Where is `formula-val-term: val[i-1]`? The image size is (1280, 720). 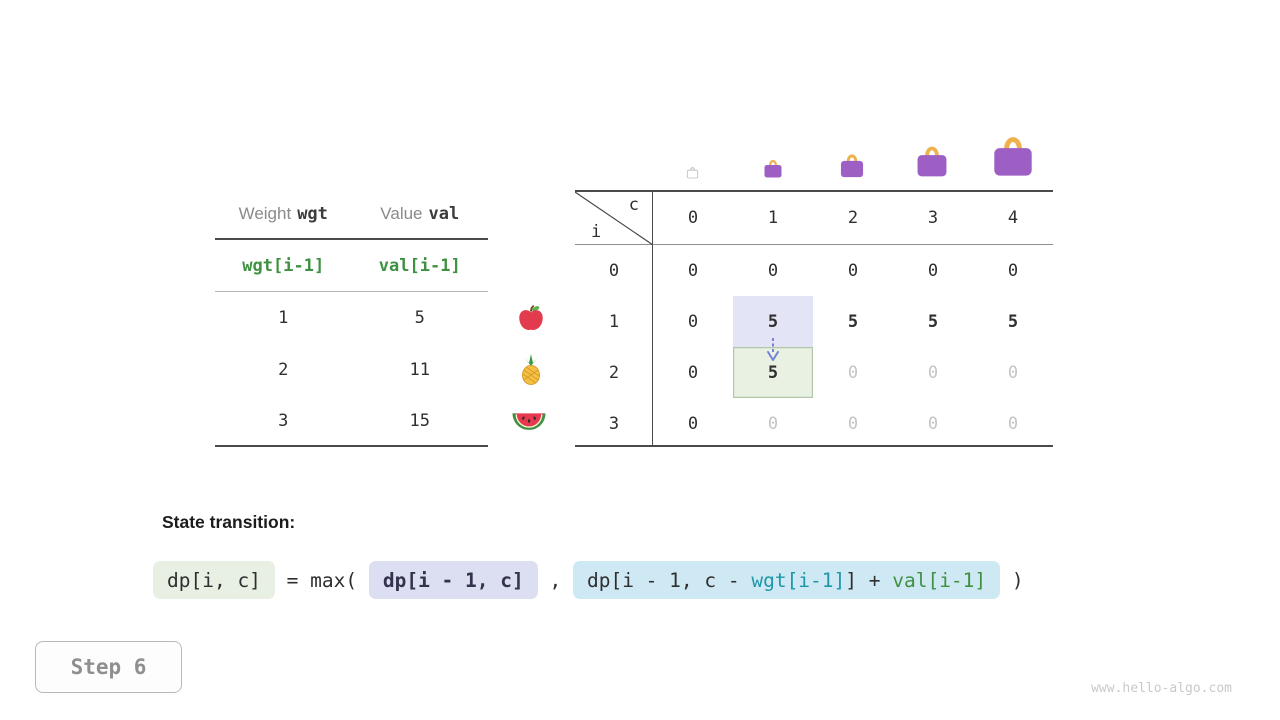 formula-val-term: val[i-1] is located at coordinates (939, 580).